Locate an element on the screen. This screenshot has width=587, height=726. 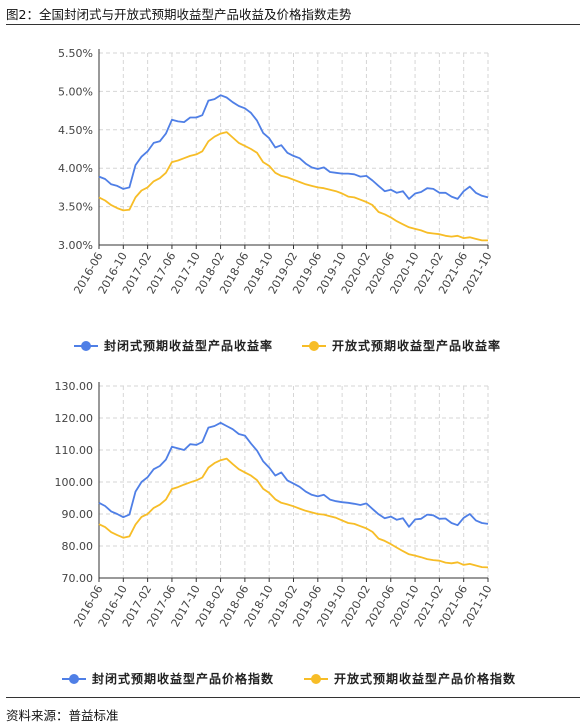
y-tick-label: 90.00 is located at coordinates (78, 514).